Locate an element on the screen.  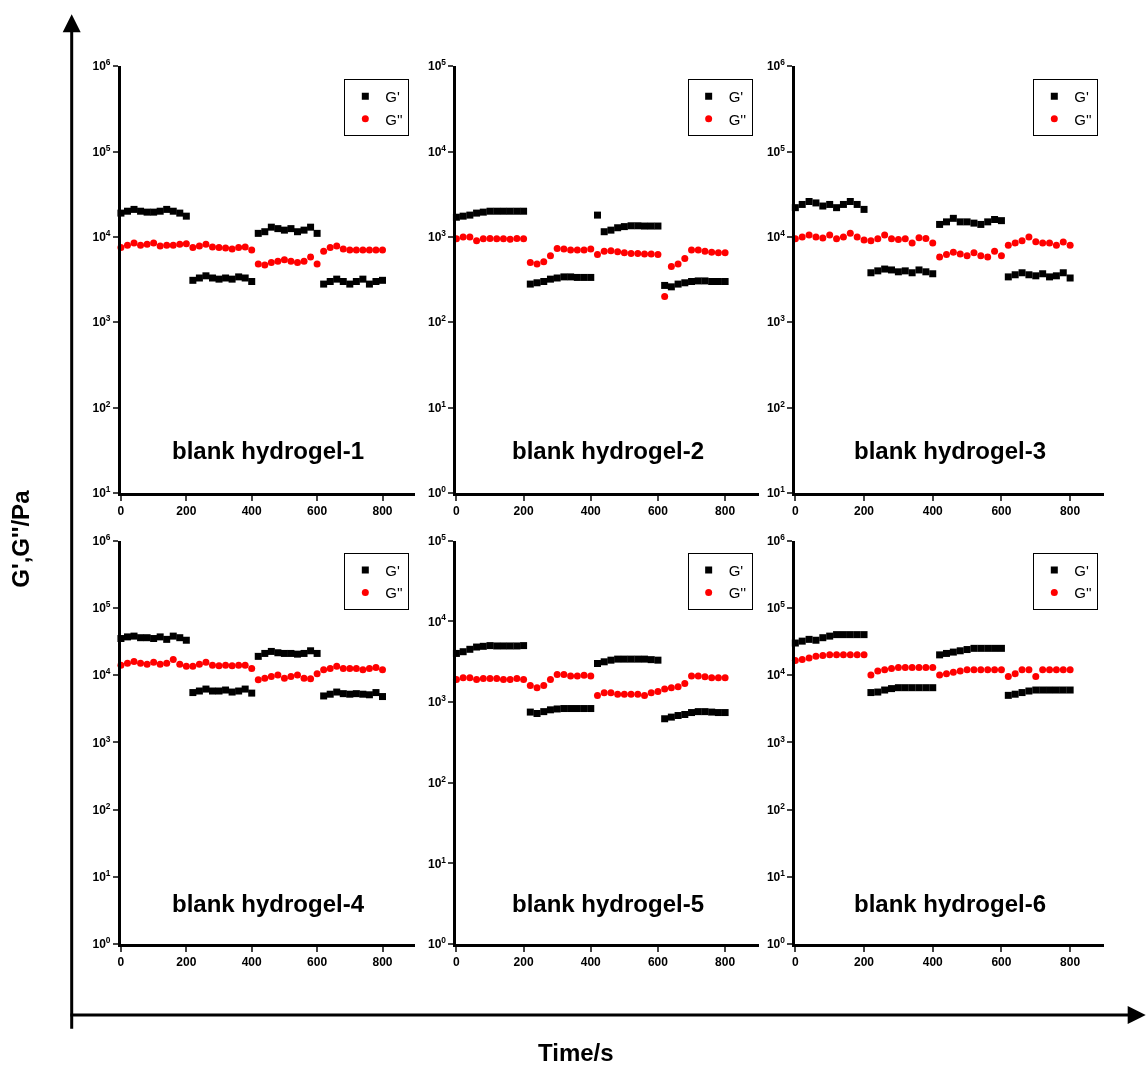
text: blank hydrogel-2 is located at coordinates (608, 450).